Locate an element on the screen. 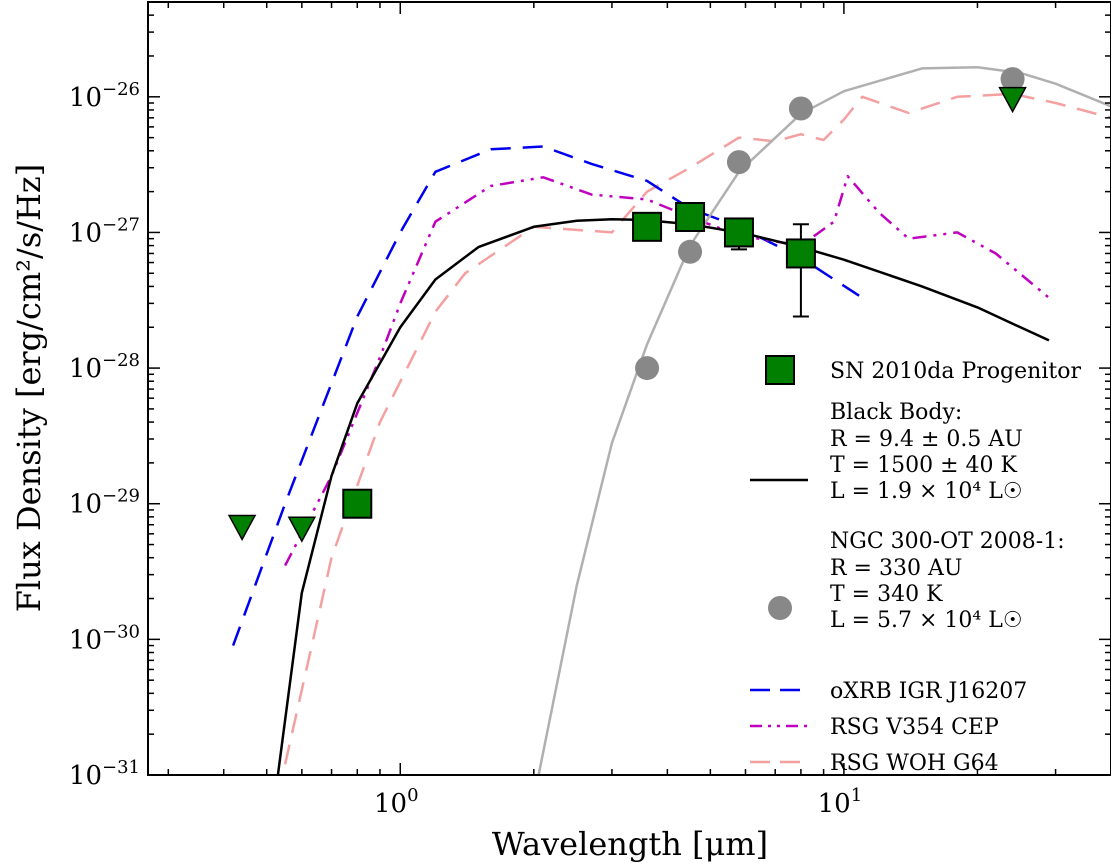  legend-progenitor-label: SN 2010da Progenitor is located at coordinates (955, 371).